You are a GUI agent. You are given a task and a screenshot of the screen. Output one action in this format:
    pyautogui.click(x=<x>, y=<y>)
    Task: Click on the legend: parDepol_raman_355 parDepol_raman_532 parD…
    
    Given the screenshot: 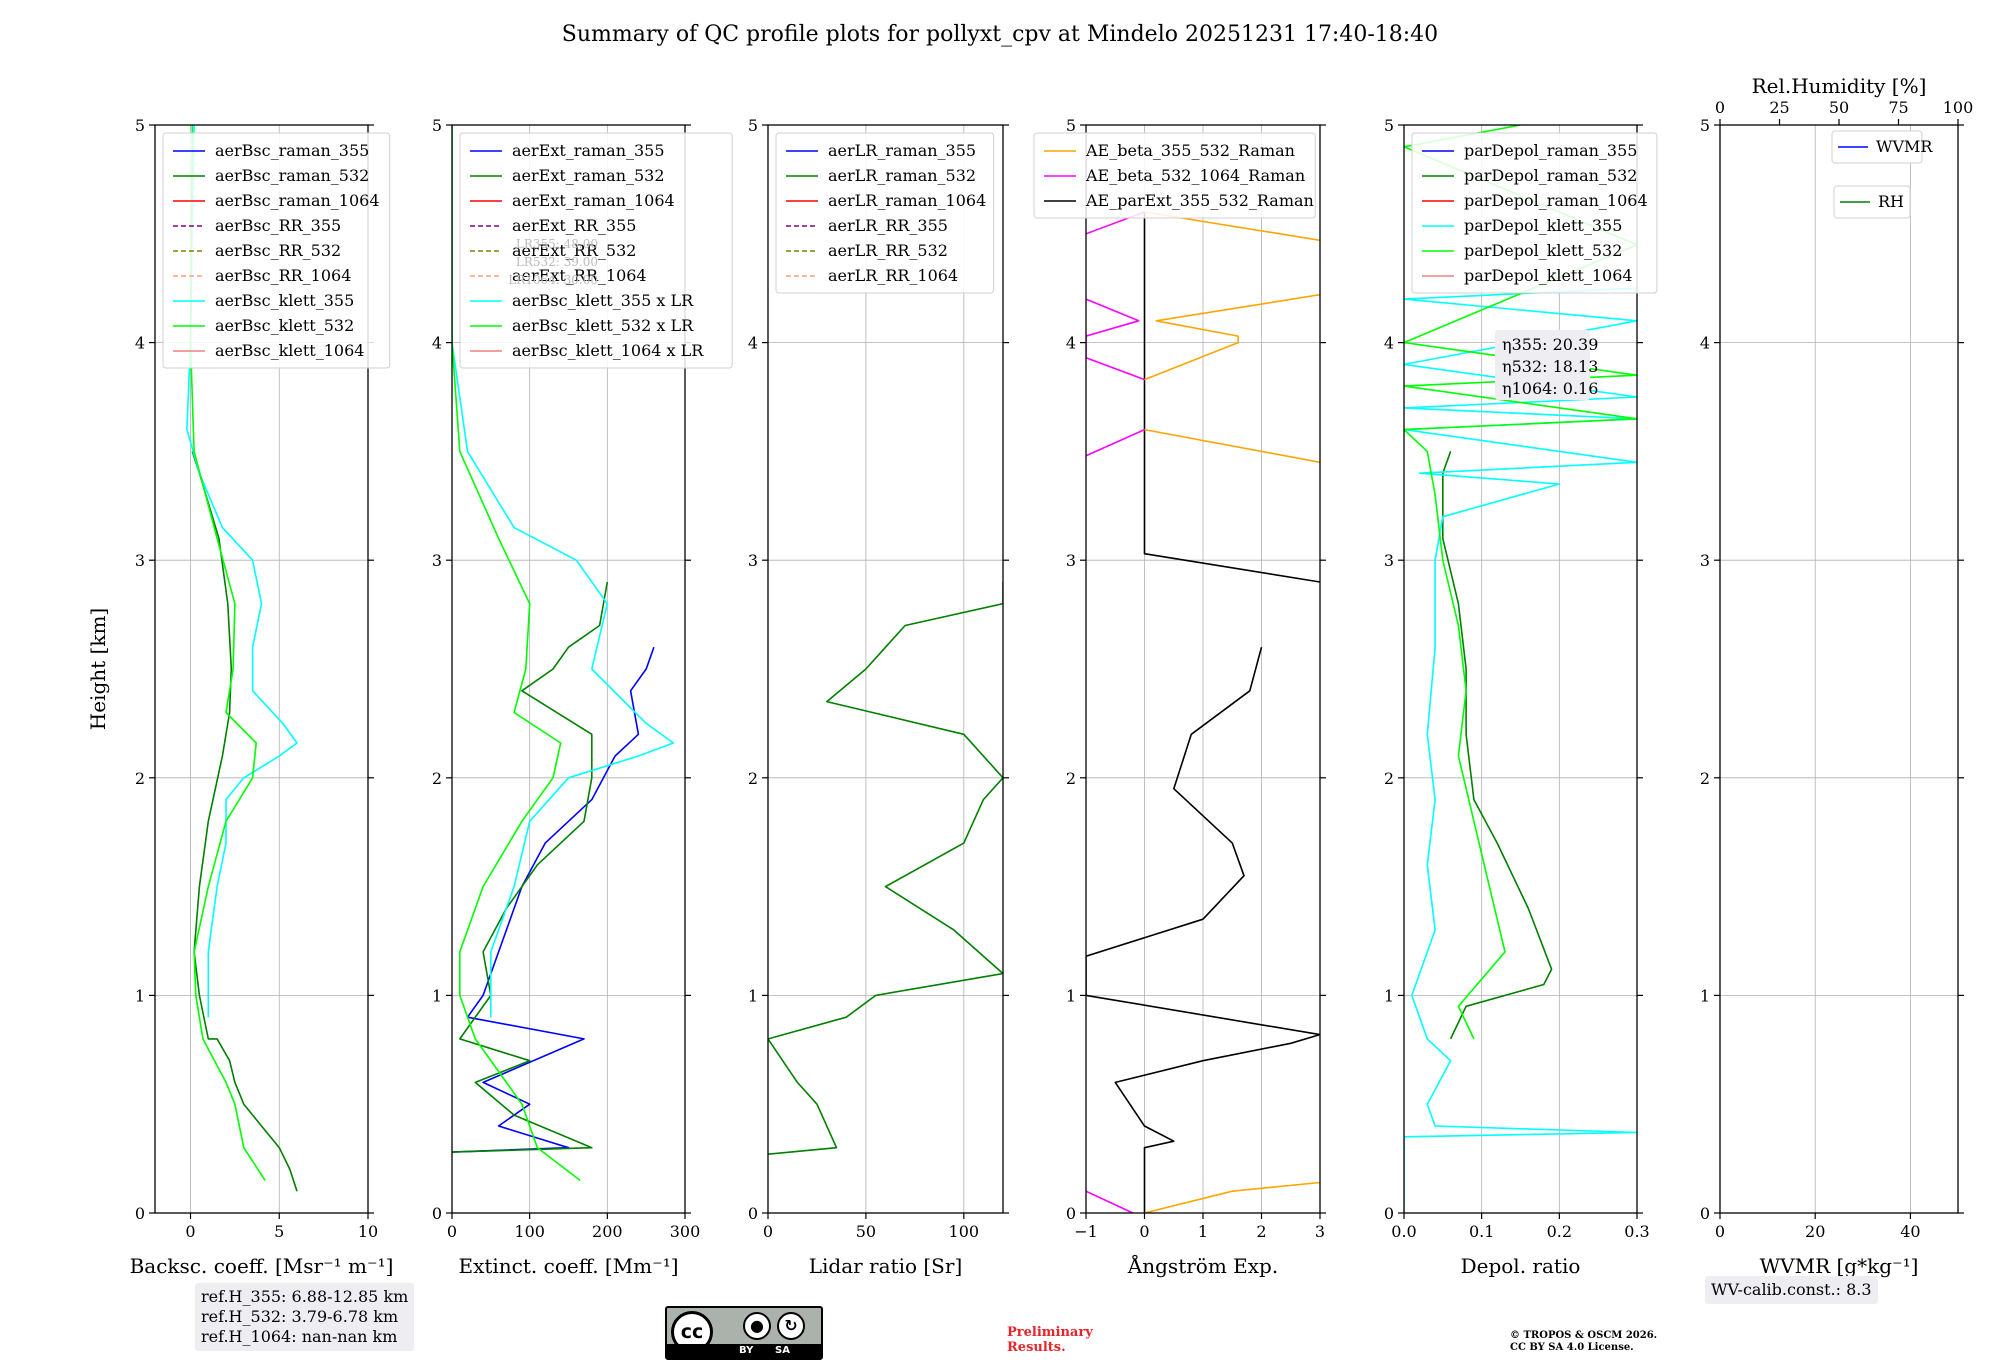 What is the action you would take?
    pyautogui.click(x=1534, y=213)
    